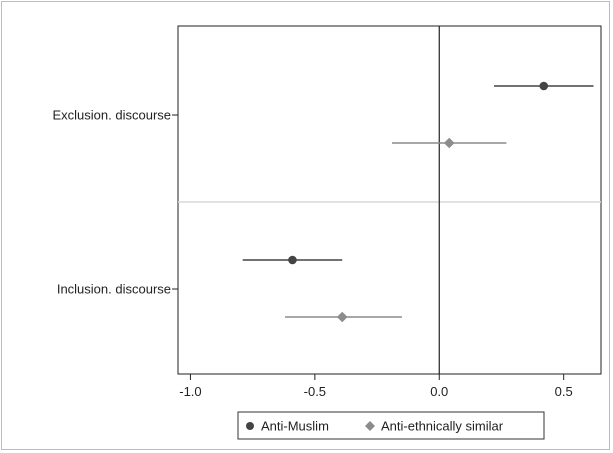 The width and height of the screenshot is (613, 453). Describe the element at coordinates (439, 391) in the screenshot. I see `x-tick-label: 0.0` at that location.